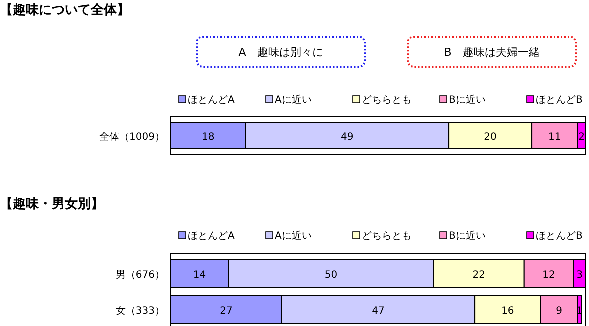 This screenshot has width=589, height=326. What do you see at coordinates (226, 311) in the screenshot?
I see `data-label: 27` at bounding box center [226, 311].